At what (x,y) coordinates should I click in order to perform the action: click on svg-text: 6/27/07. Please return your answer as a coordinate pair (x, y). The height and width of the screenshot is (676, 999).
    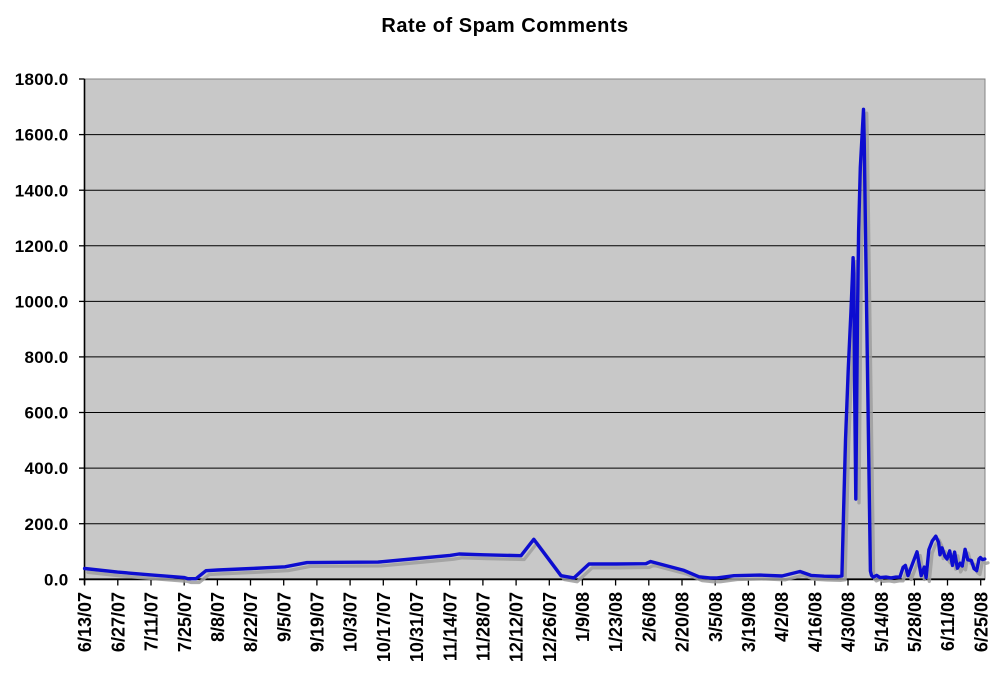
    Looking at the image, I should click on (118, 622).